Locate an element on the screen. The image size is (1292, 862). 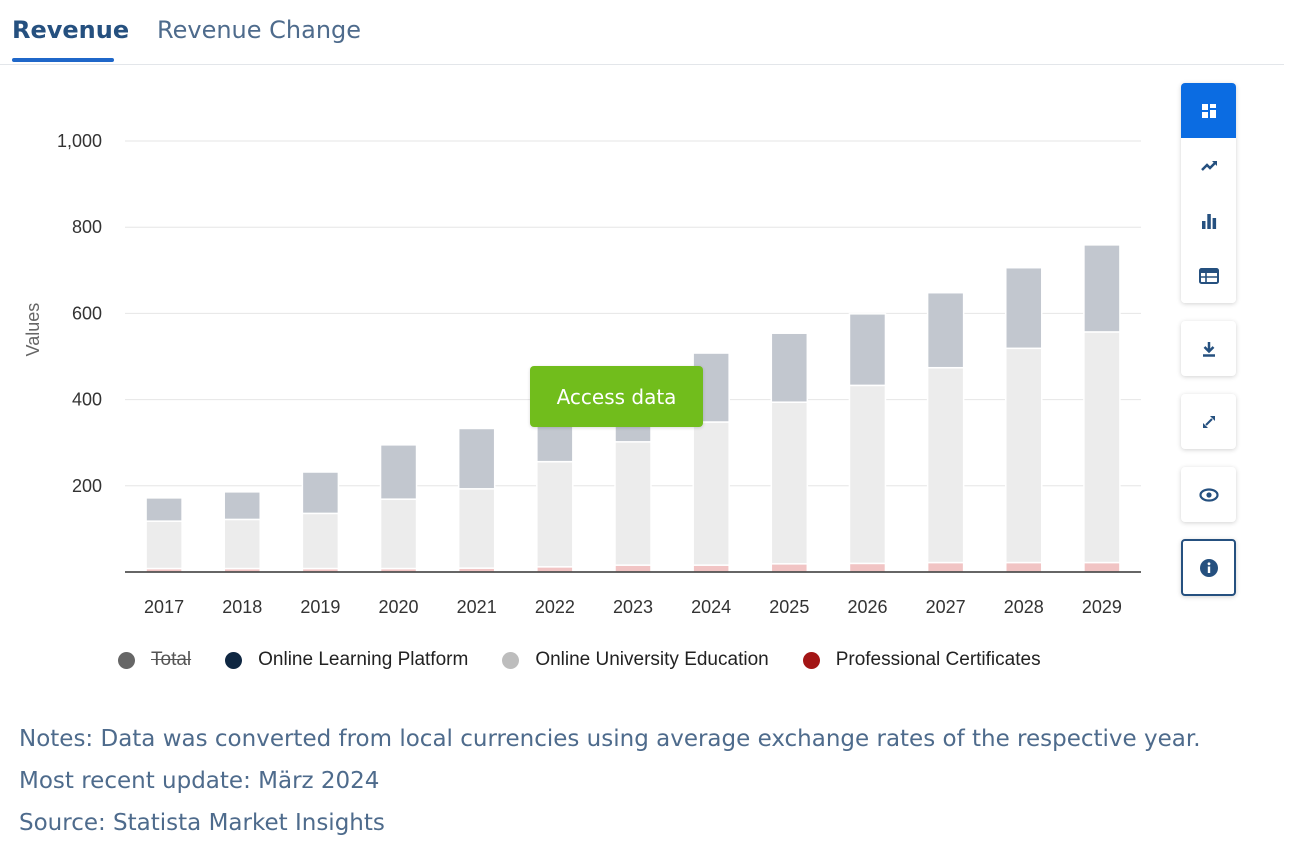
legend-item-online-learning-platform: Online Learning Platform is located at coordinates (346, 660).